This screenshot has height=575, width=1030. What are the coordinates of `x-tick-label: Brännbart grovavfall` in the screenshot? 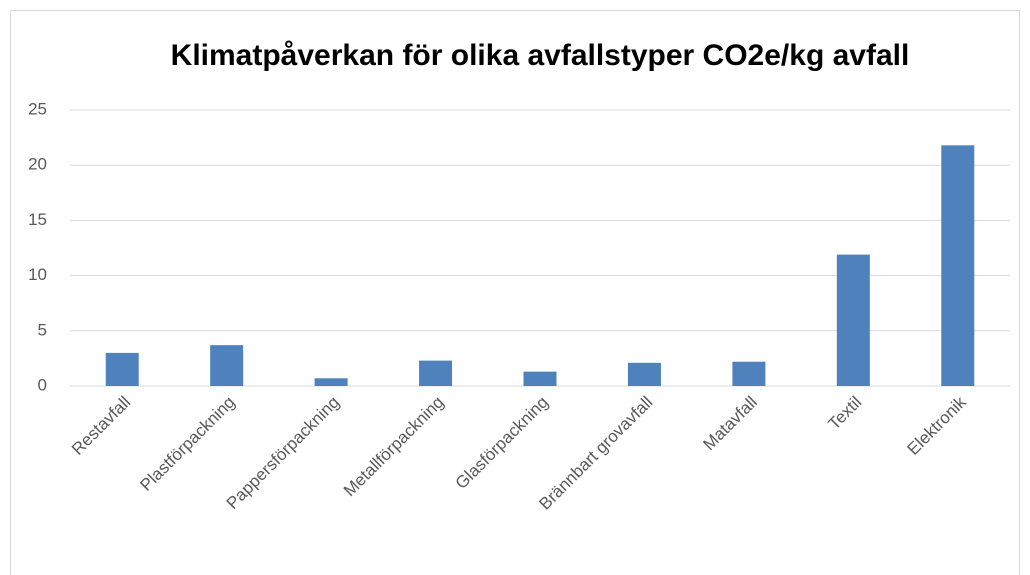 It's located at (595, 453).